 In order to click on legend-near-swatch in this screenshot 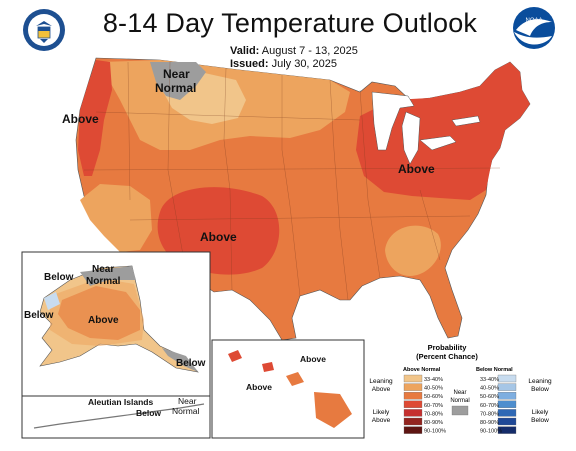, I will do `click(460, 410)`.